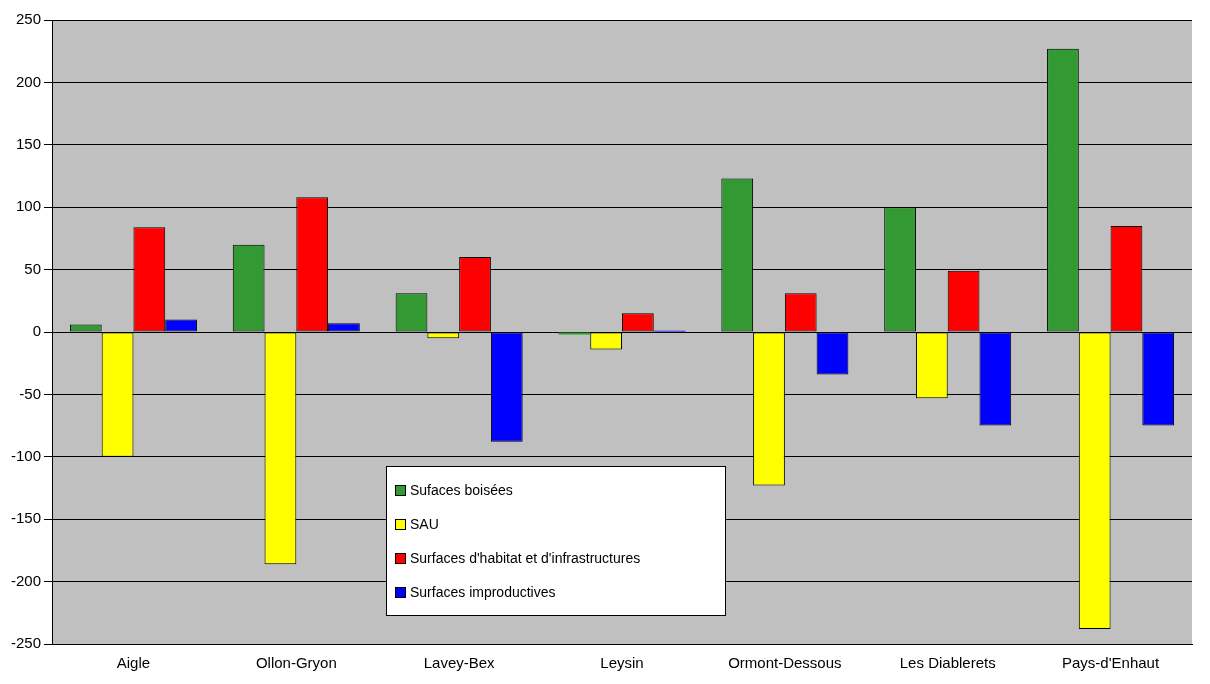 Image resolution: width=1210 pixels, height=684 pixels. I want to click on x-tick-label: Leysin, so click(622, 663).